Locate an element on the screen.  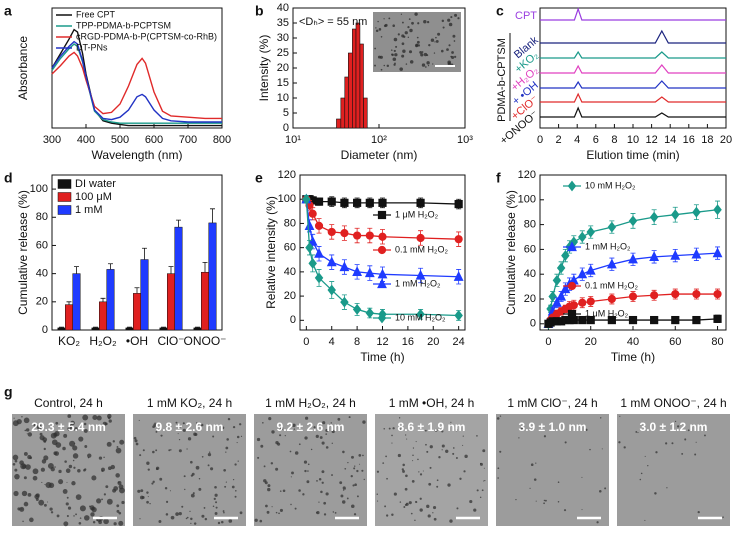
x-tick-label: 20 is located at coordinates (726, 140).